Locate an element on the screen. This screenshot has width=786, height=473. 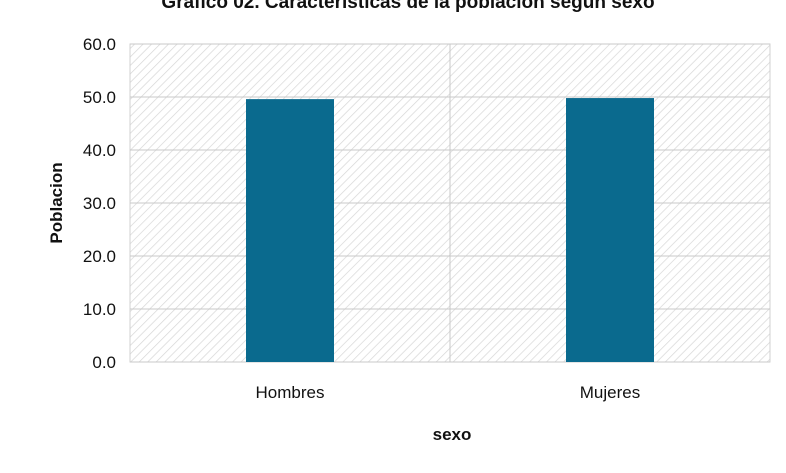
y-tick-label: 10.0 is located at coordinates (99, 309).